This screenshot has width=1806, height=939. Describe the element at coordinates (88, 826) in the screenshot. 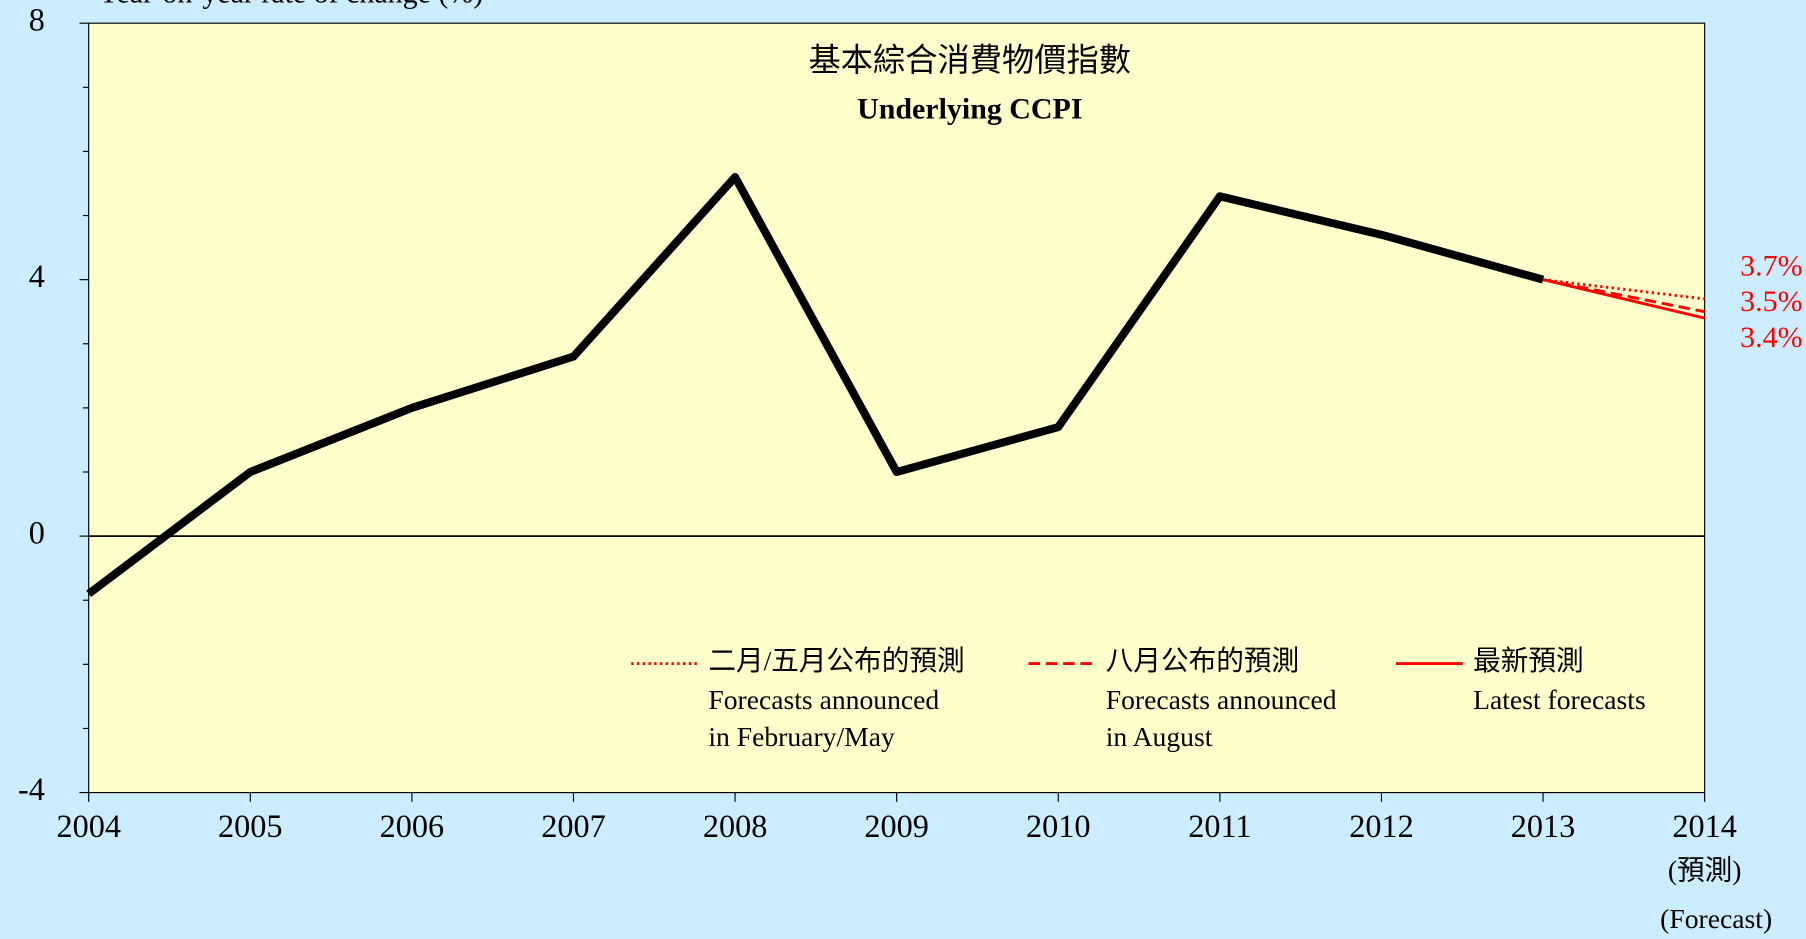

I see `x-tick-label: 2004` at that location.